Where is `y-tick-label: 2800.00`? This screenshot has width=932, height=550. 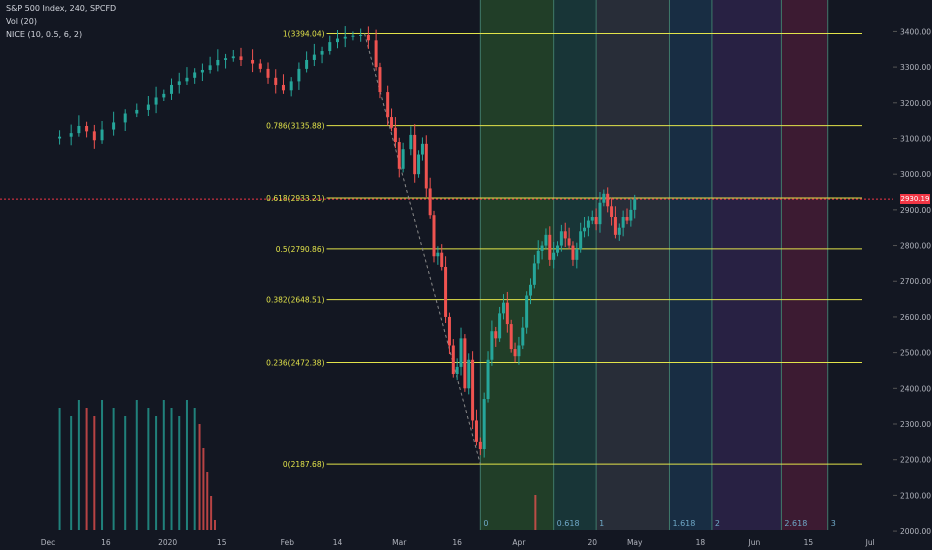
y-tick-label: 2800.00 is located at coordinates (915, 246).